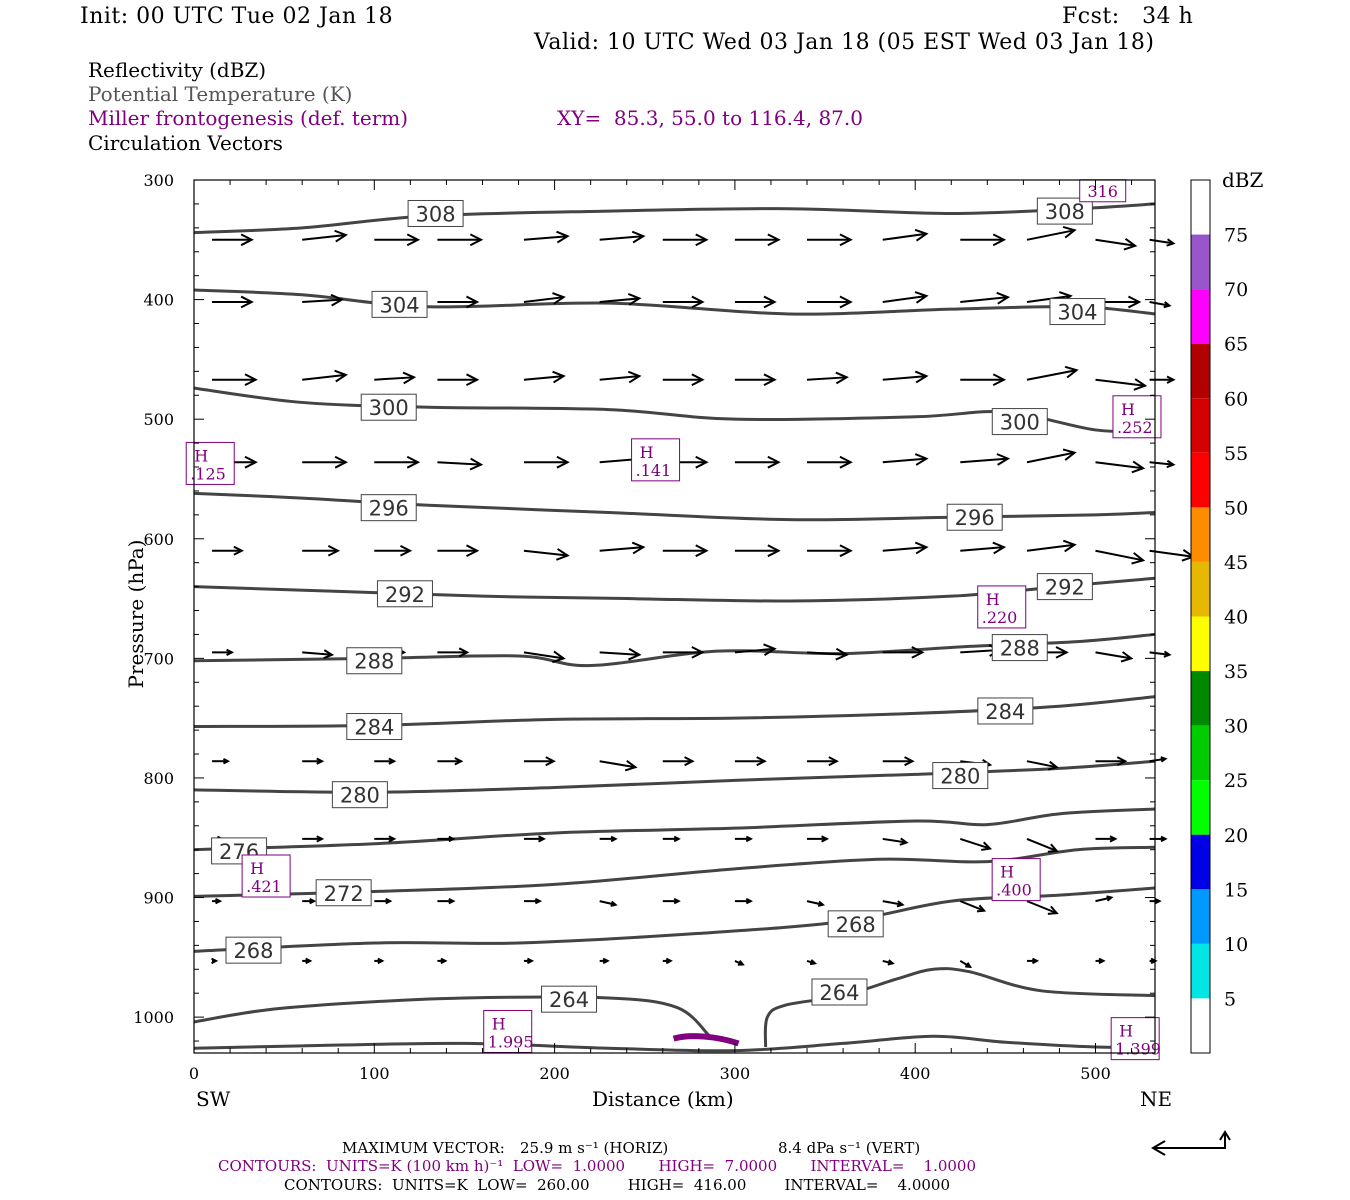 This screenshot has height=1200, width=1350. I want to click on isentrope-label: 284, so click(374, 728).